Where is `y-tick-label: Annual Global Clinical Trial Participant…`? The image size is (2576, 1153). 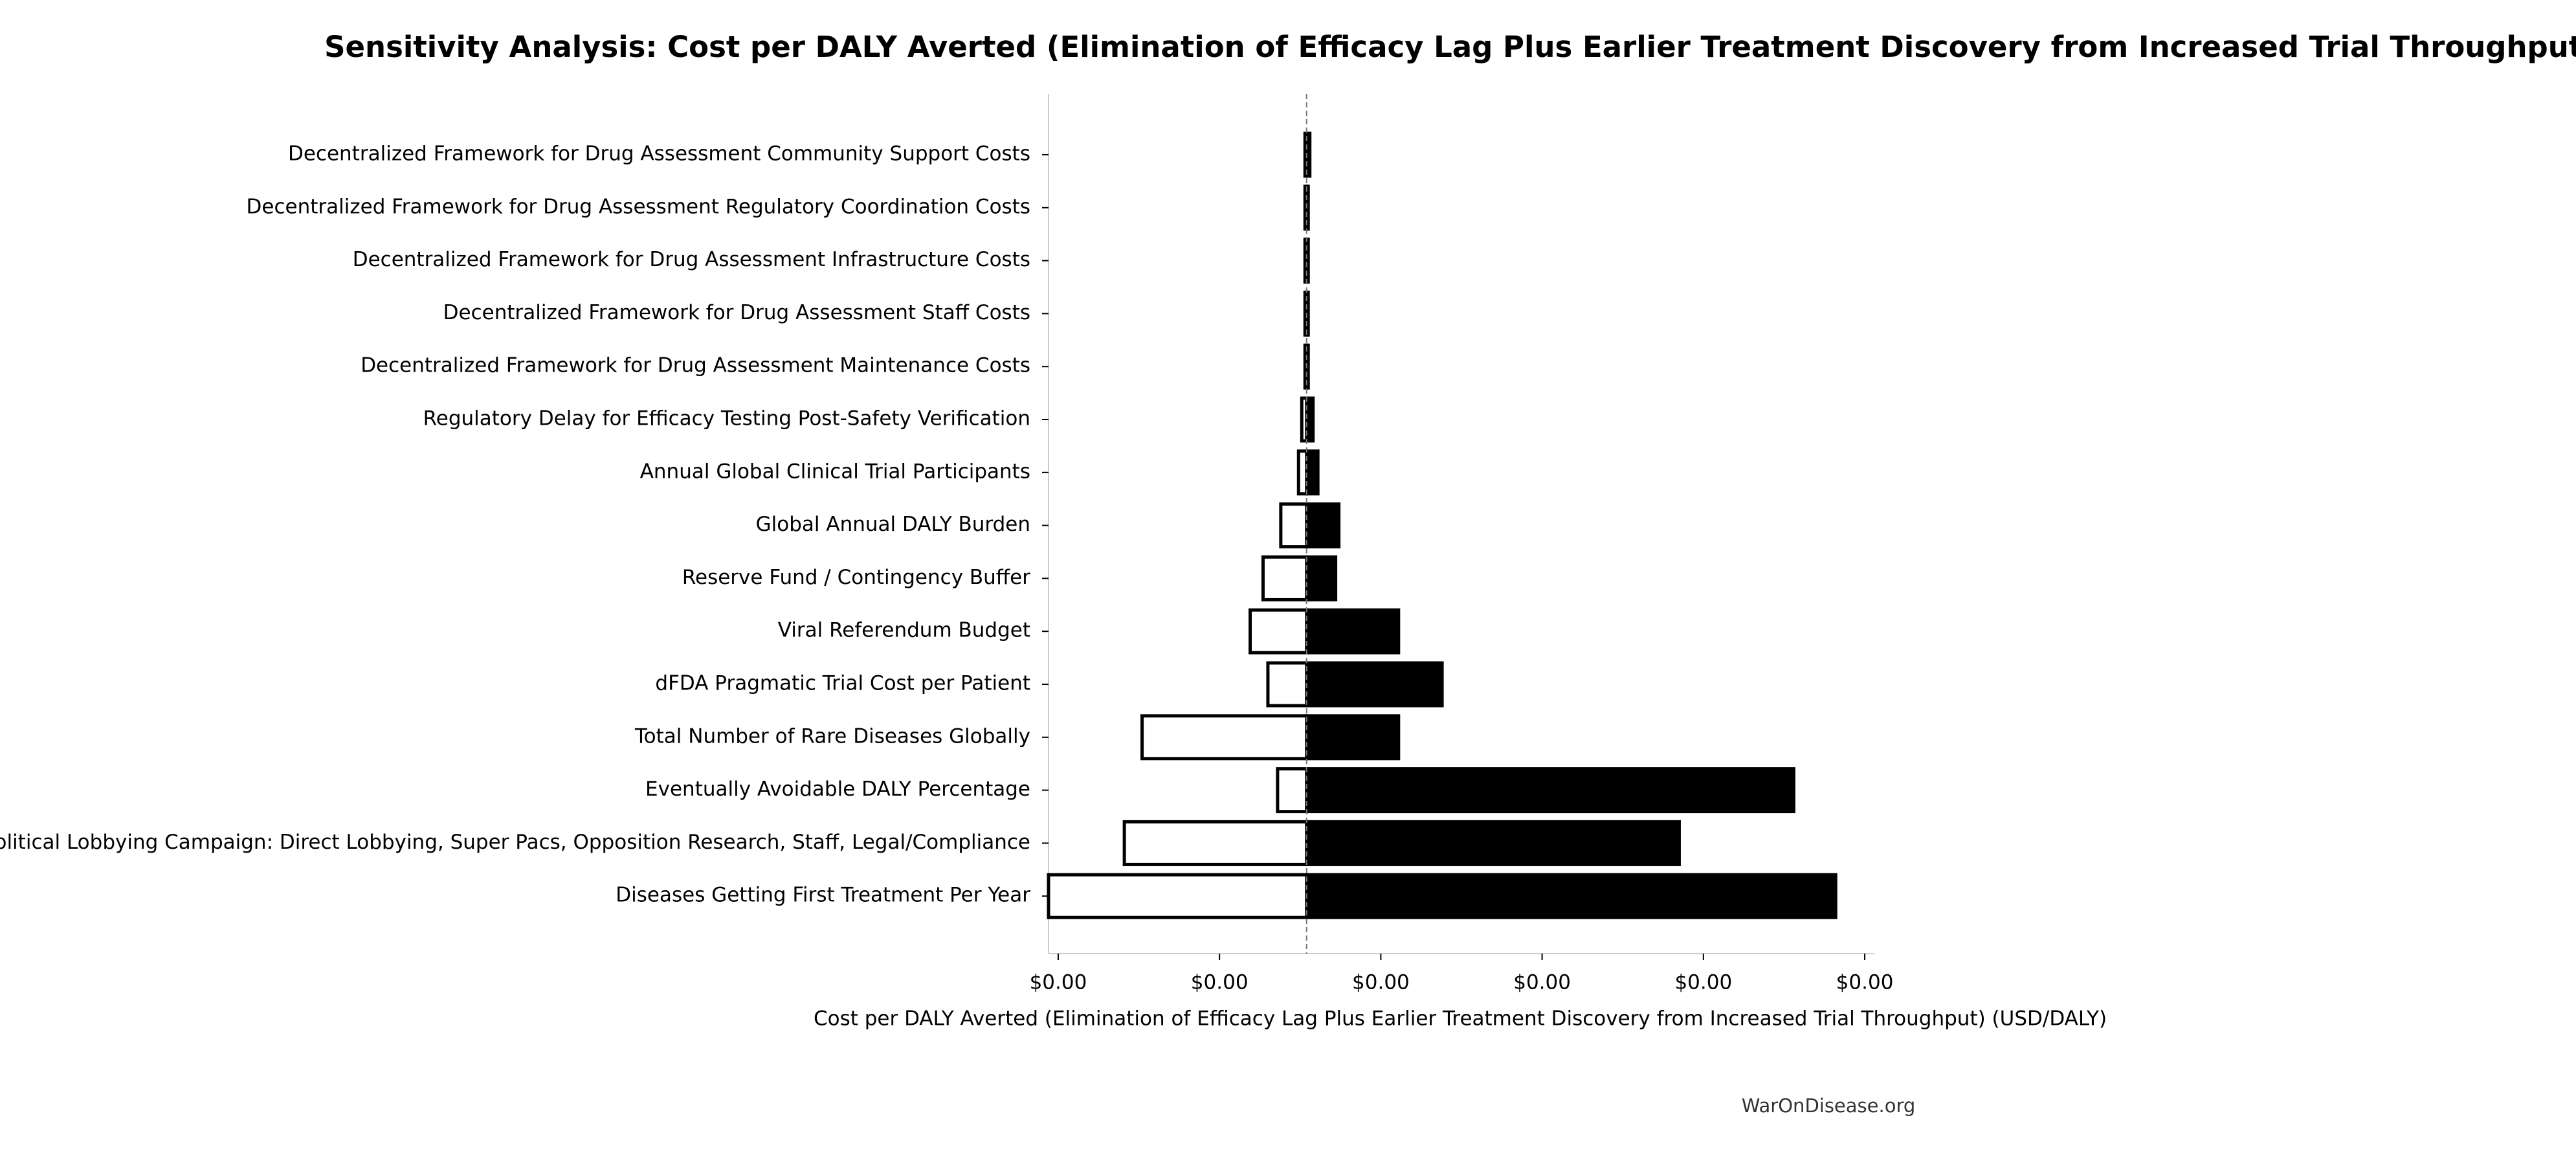
y-tick-label: Annual Global Clinical Trial Participant… is located at coordinates (835, 471).